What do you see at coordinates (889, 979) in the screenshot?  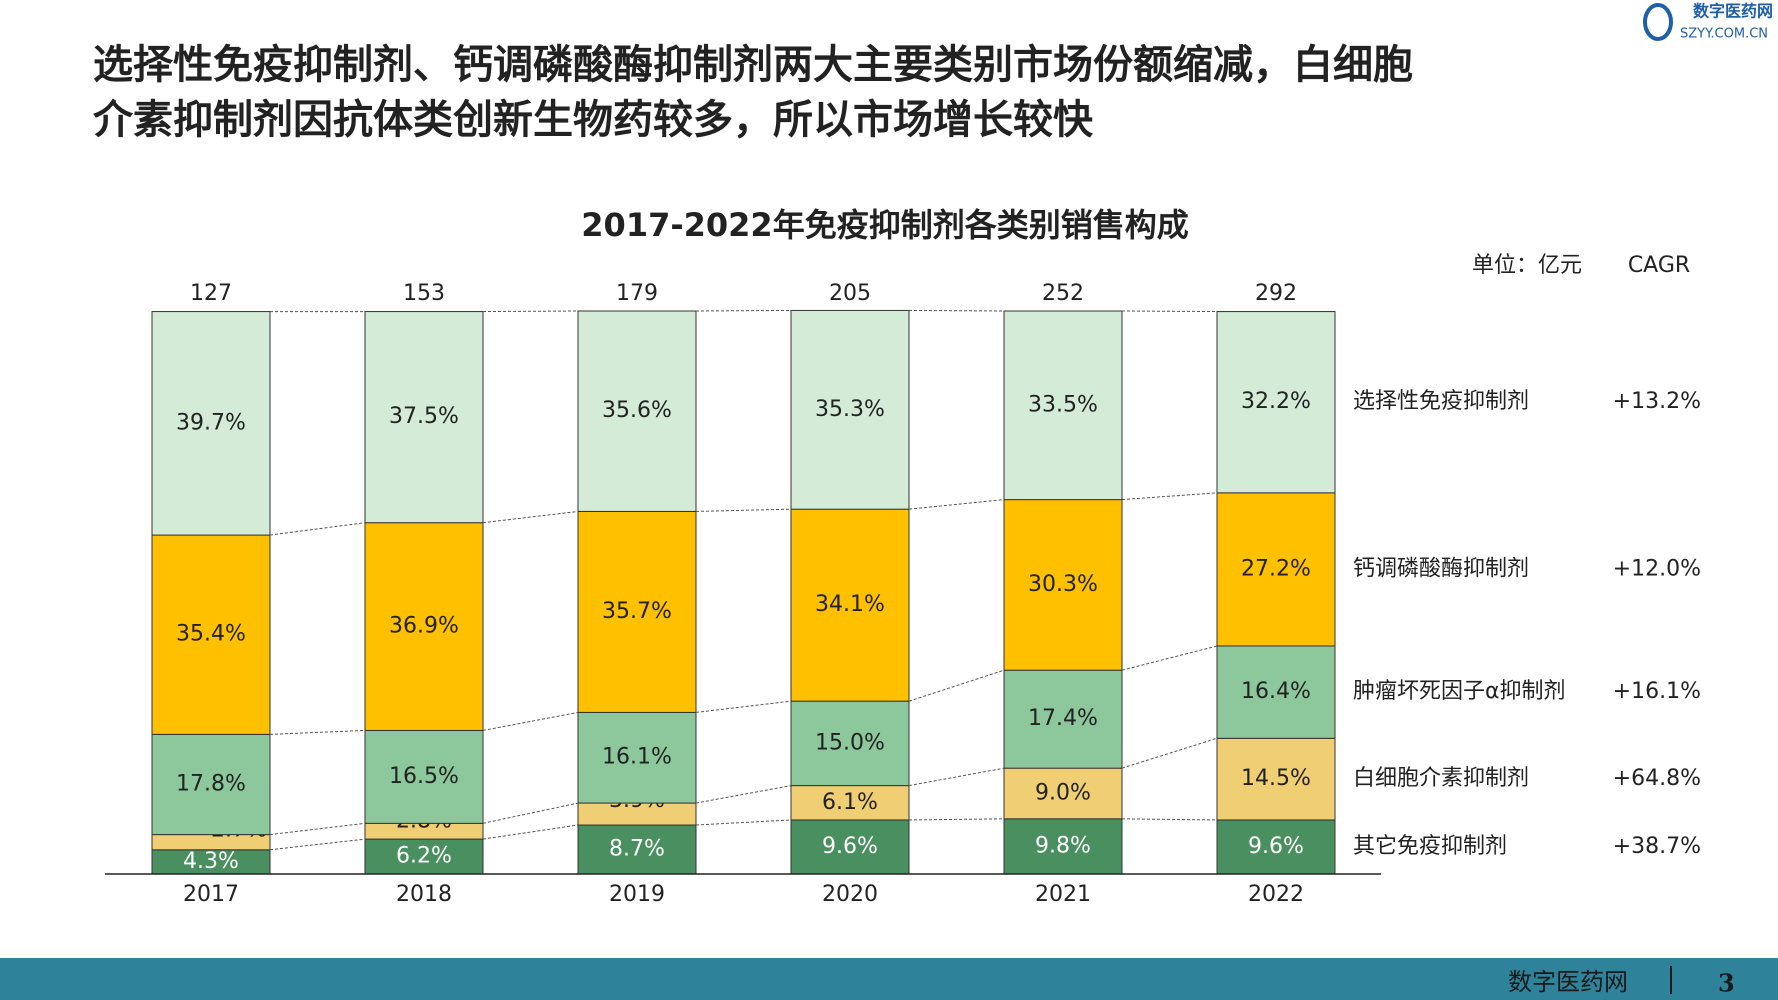 I see `footer-bar` at bounding box center [889, 979].